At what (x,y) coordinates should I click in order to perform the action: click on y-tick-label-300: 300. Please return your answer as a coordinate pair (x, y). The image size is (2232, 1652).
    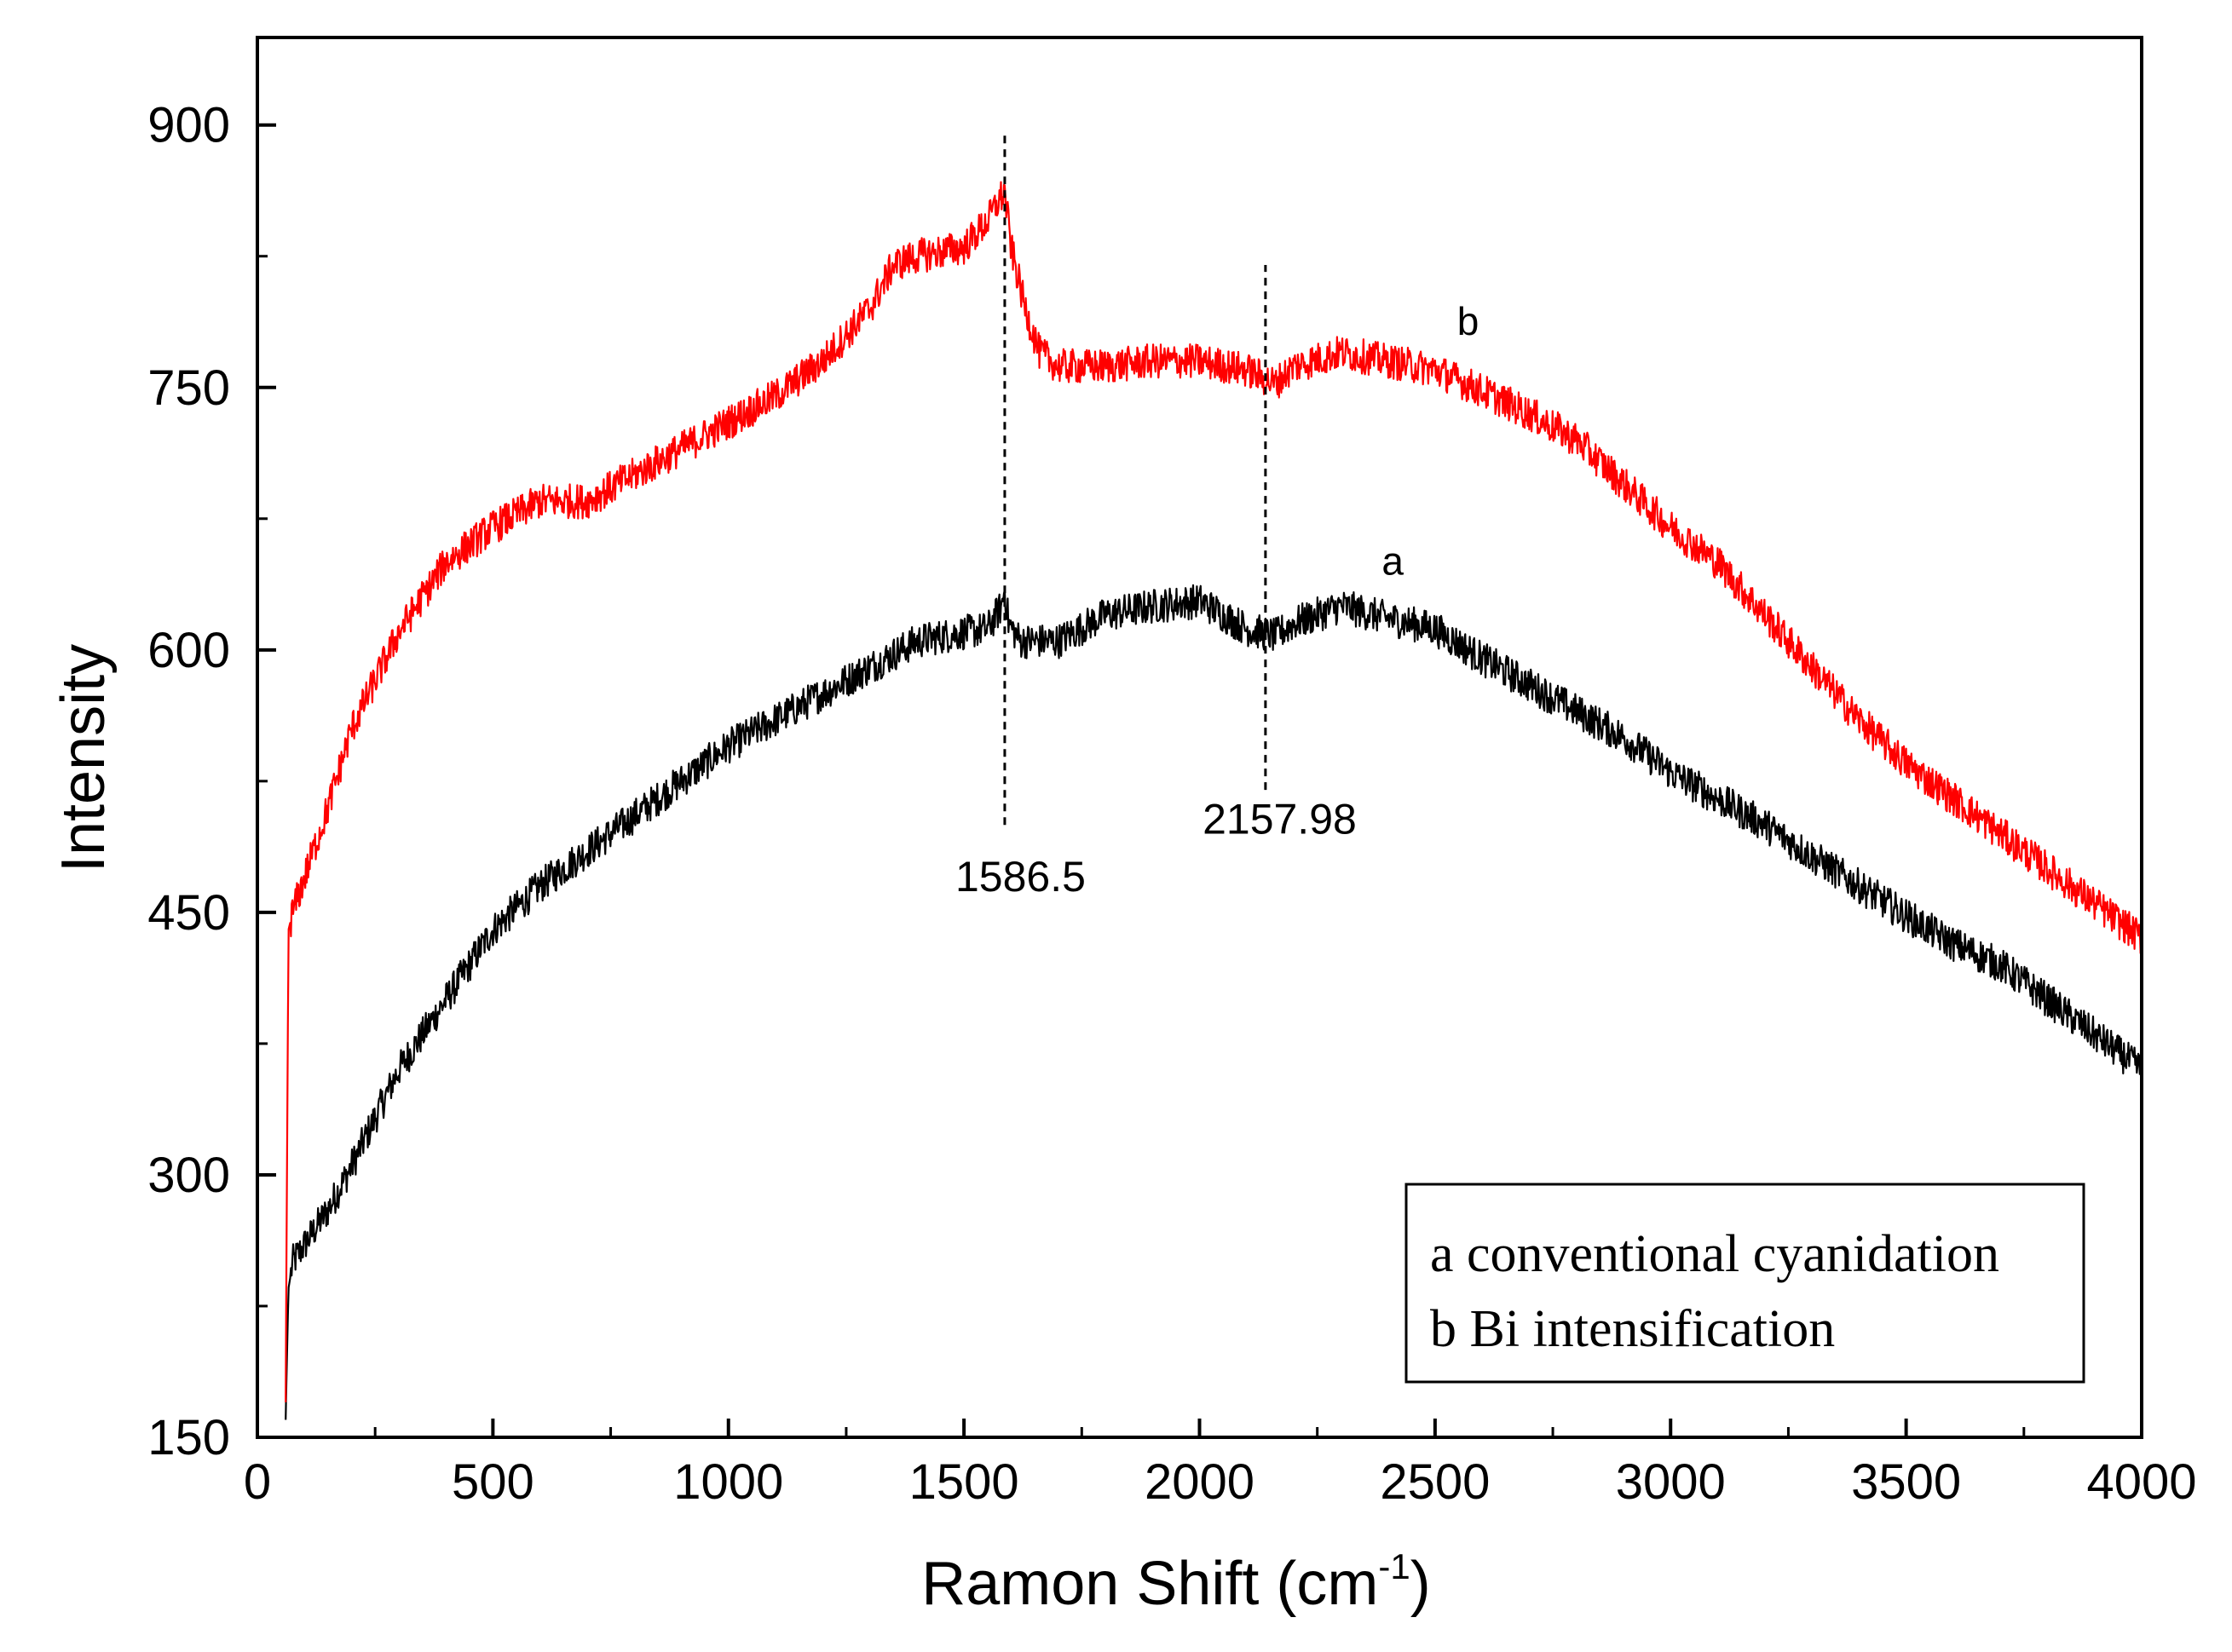
    Looking at the image, I should click on (188, 1175).